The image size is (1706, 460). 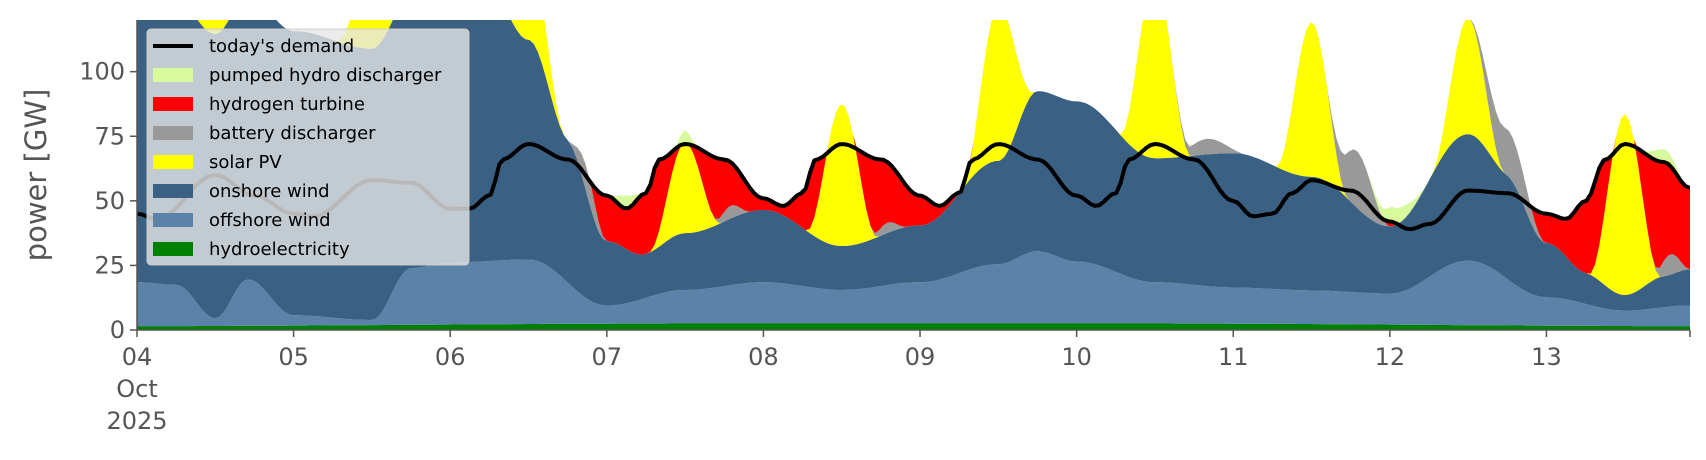 I want to click on x-tick-label: 06, so click(x=450, y=357).